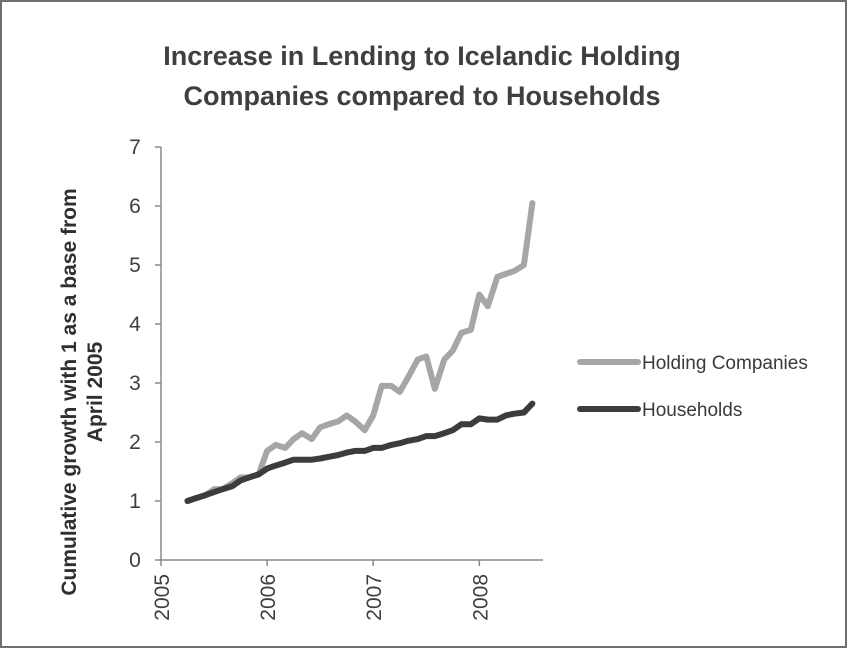 The width and height of the screenshot is (847, 648). What do you see at coordinates (421, 96) in the screenshot?
I see `chart-title-line-2: Companies compared to Households` at bounding box center [421, 96].